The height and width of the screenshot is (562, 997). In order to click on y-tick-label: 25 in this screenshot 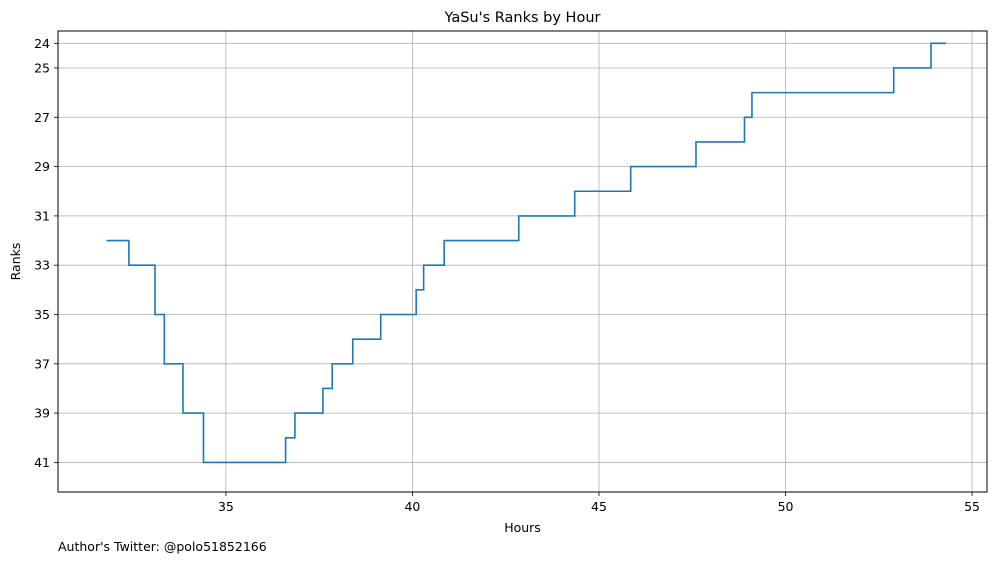, I will do `click(42, 67)`.